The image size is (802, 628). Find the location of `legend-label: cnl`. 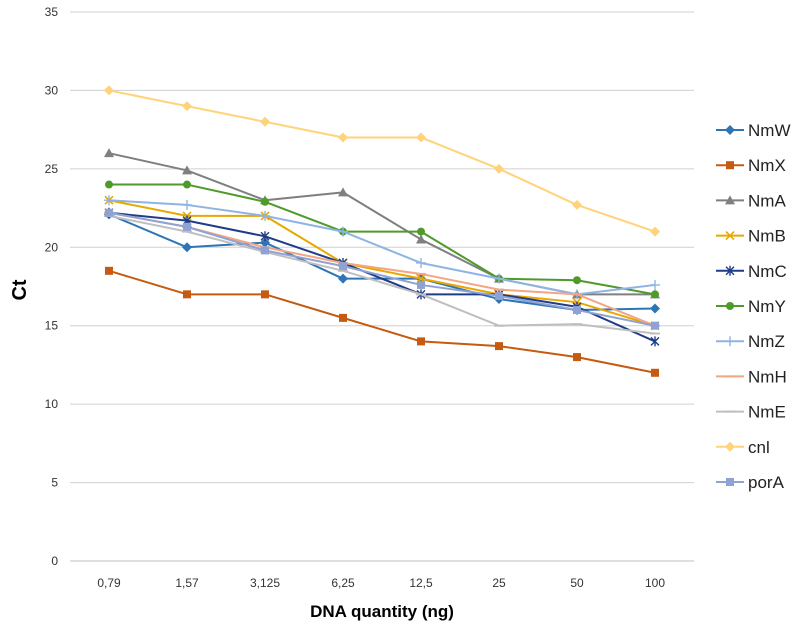

legend-label: cnl is located at coordinates (759, 447).